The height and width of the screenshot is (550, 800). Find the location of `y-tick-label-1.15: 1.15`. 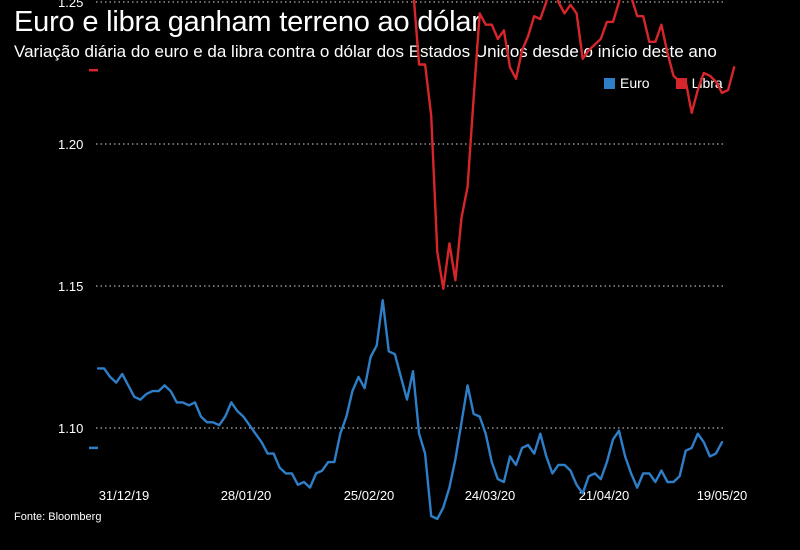

y-tick-label-1.15: 1.15 is located at coordinates (70, 286).